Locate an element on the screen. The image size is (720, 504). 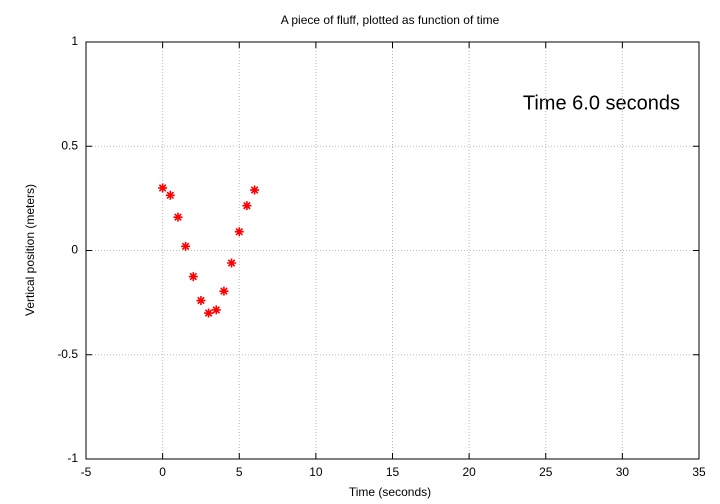
x-tick-label: 35 is located at coordinates (699, 472).